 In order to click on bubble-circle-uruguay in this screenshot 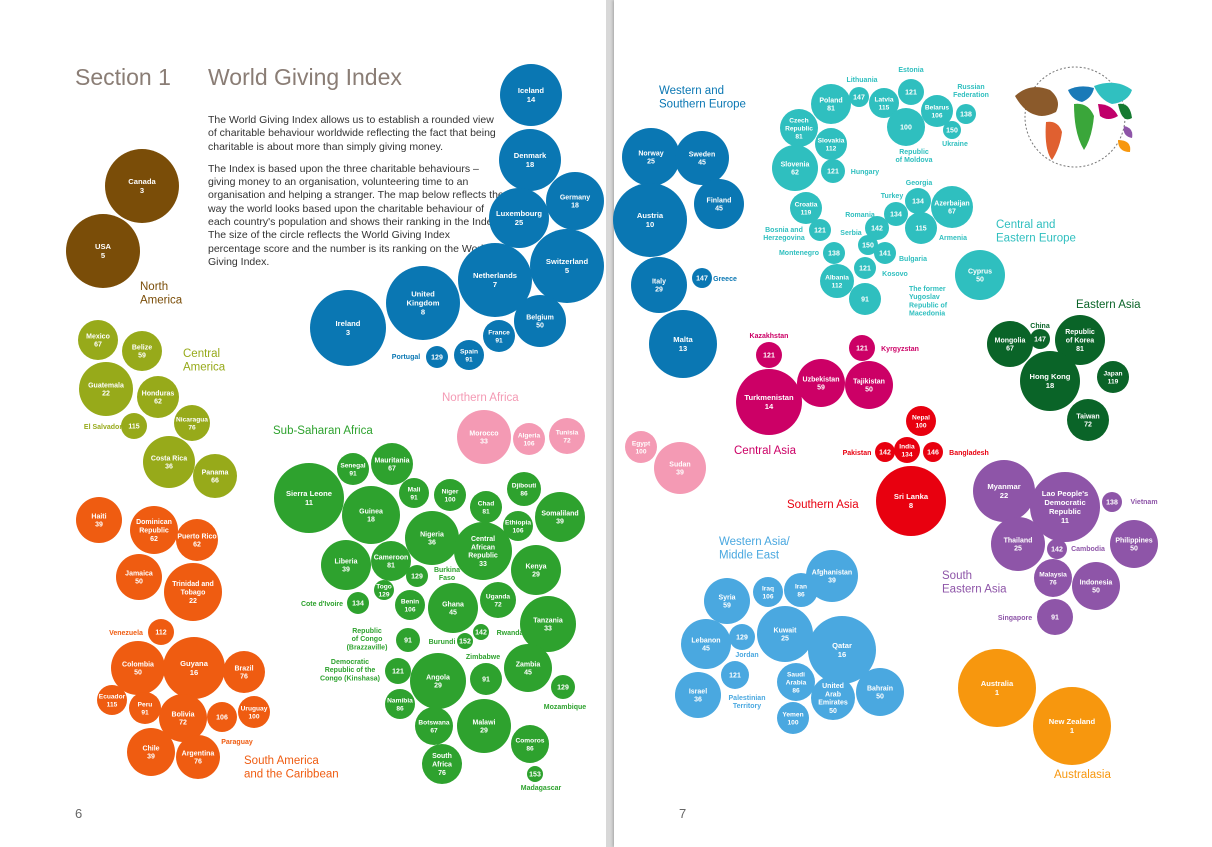, I will do `click(254, 712)`.